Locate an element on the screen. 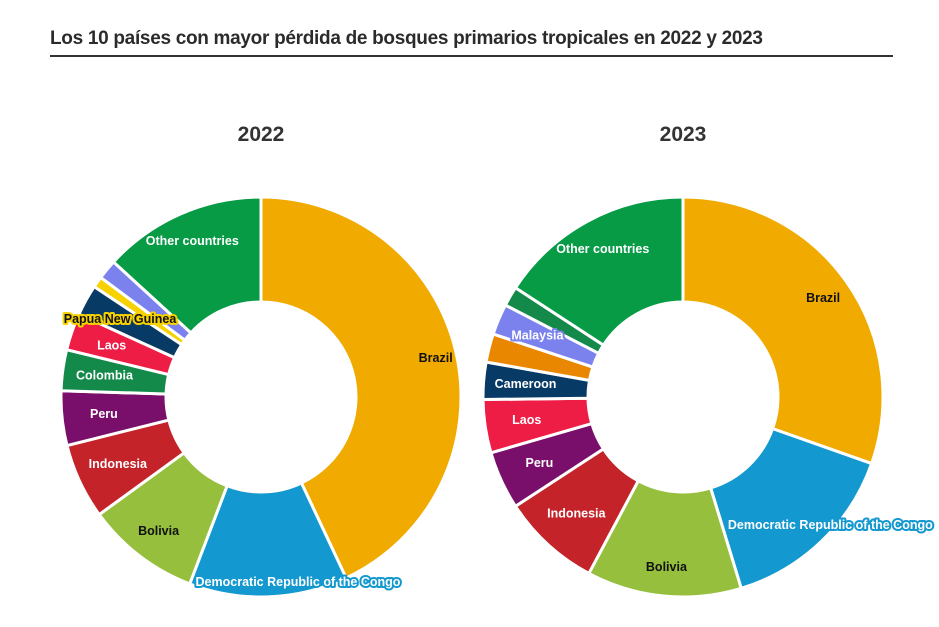 This screenshot has height=627, width=939. label-peru-2023: Peru is located at coordinates (540, 463).